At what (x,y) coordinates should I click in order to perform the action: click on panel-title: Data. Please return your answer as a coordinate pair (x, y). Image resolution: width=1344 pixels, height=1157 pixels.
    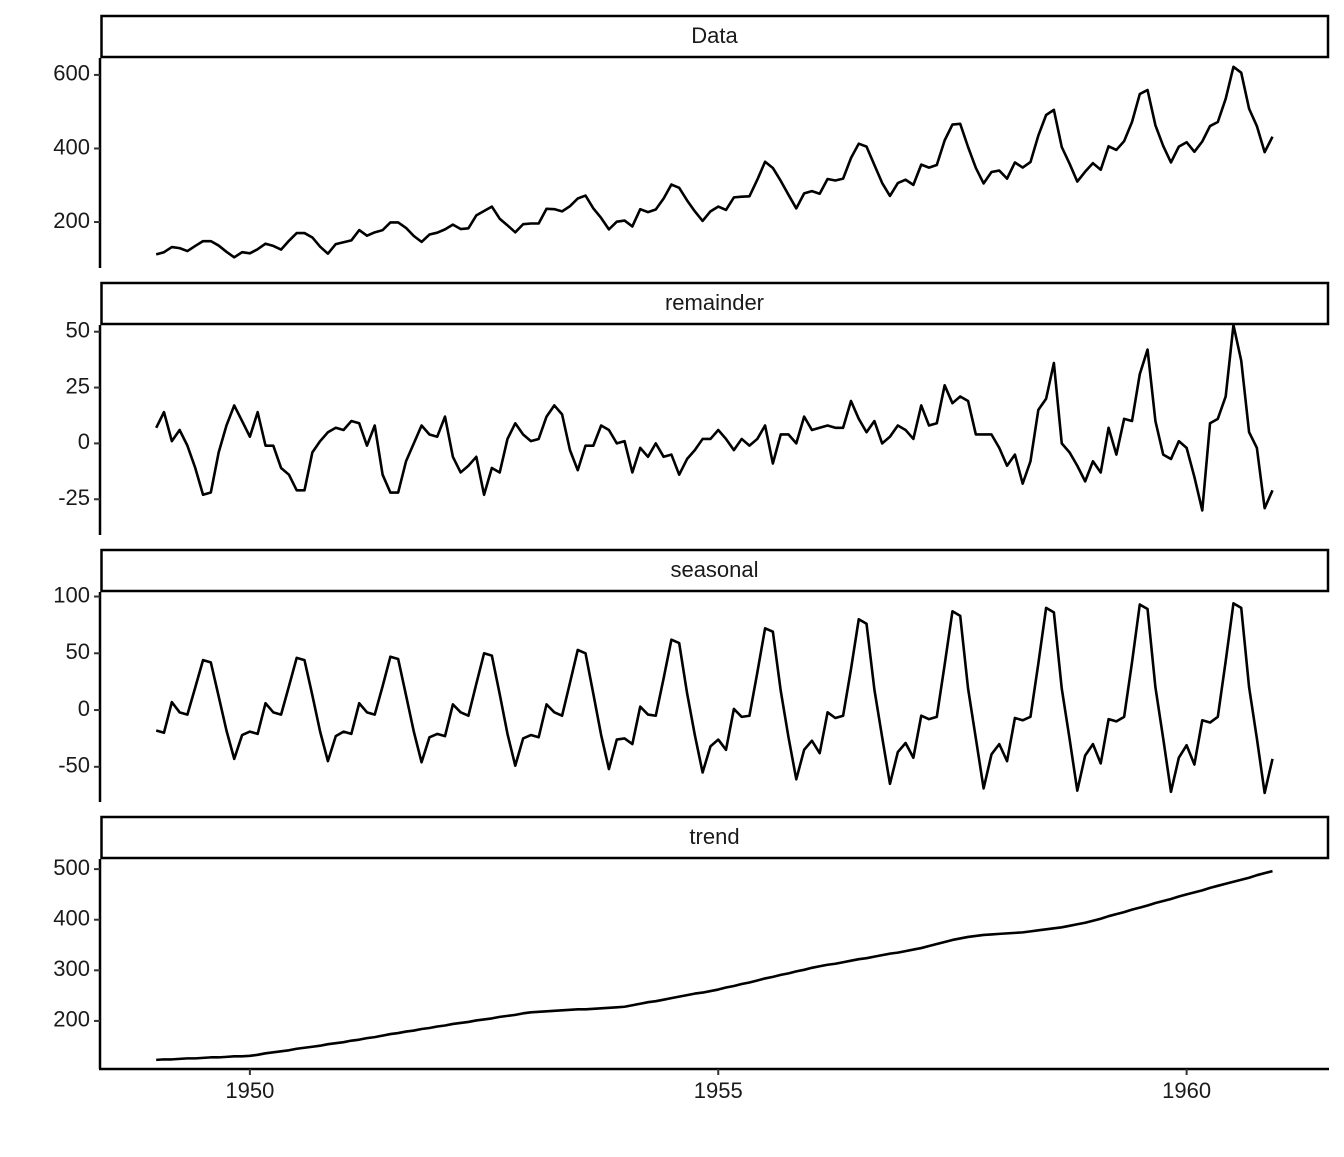
    Looking at the image, I should click on (714, 35).